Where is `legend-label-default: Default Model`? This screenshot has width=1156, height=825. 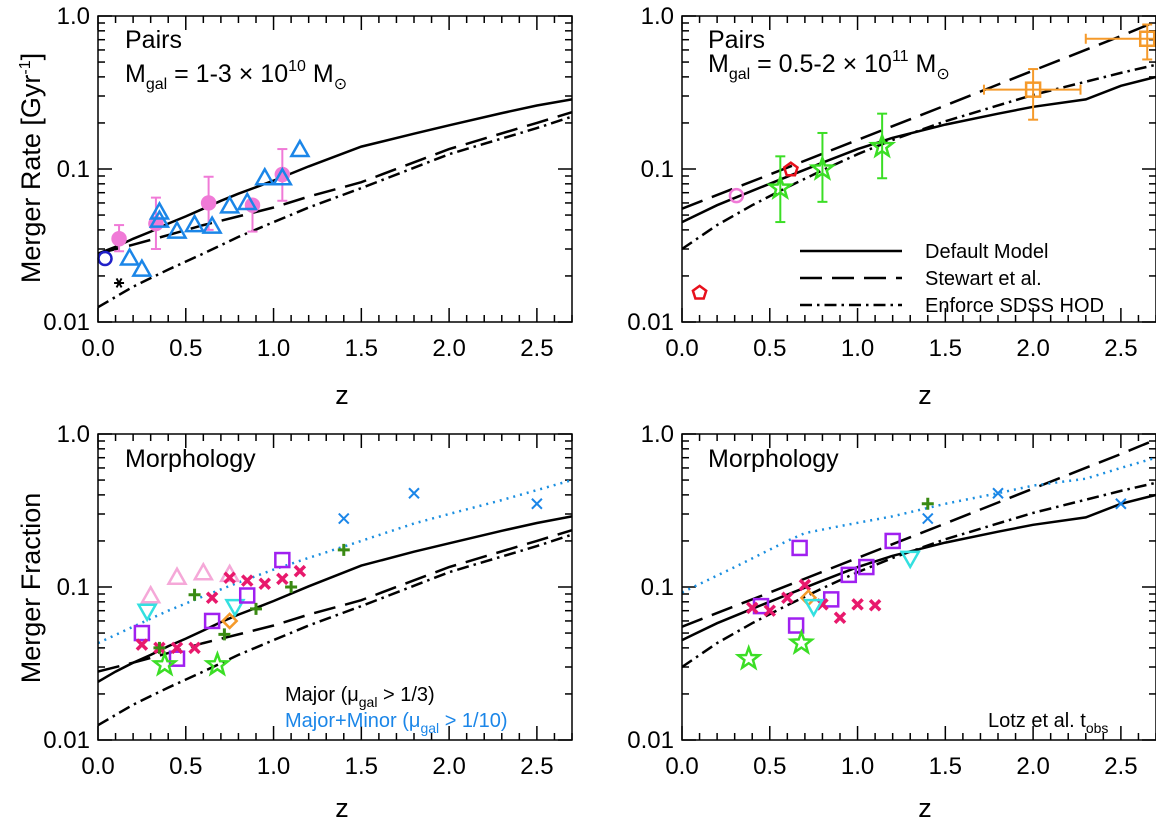
legend-label-default: Default Model is located at coordinates (986, 252).